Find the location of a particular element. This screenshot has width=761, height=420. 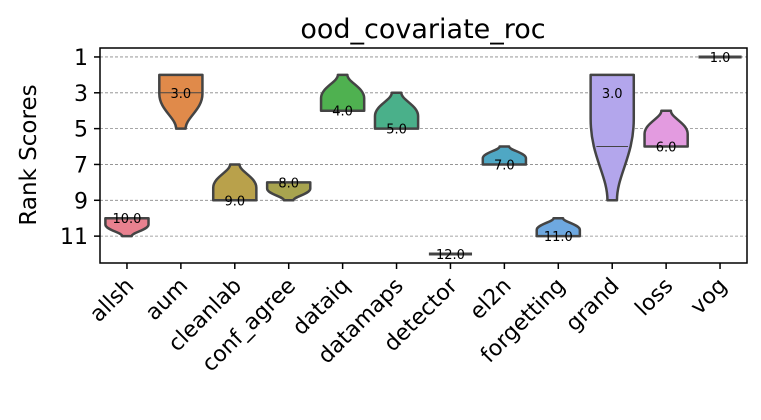

violin-detector: 12.0 is located at coordinates (450, 255).